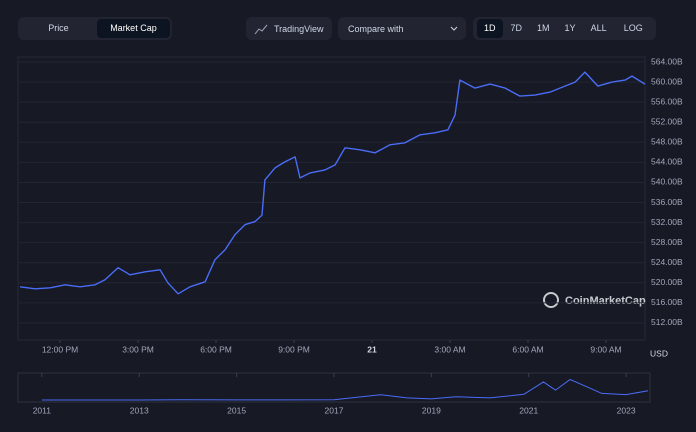 The height and width of the screenshot is (432, 696). I want to click on y-tick-label: 540.00B, so click(667, 182).